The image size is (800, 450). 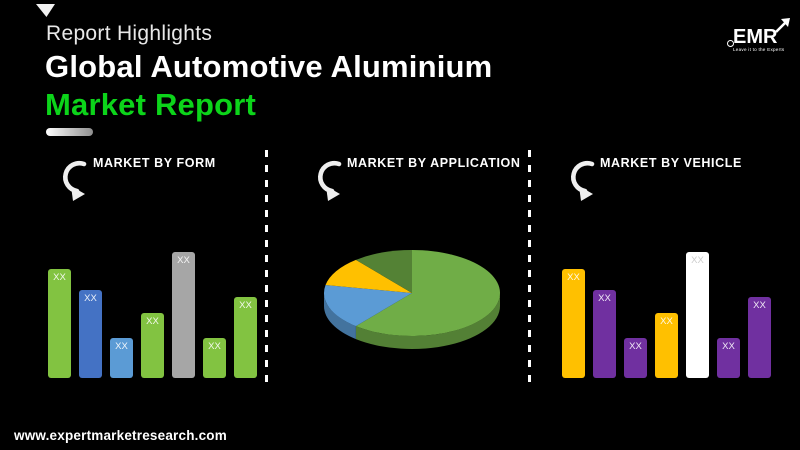 I want to click on logo-dot-icon, so click(x=730, y=43).